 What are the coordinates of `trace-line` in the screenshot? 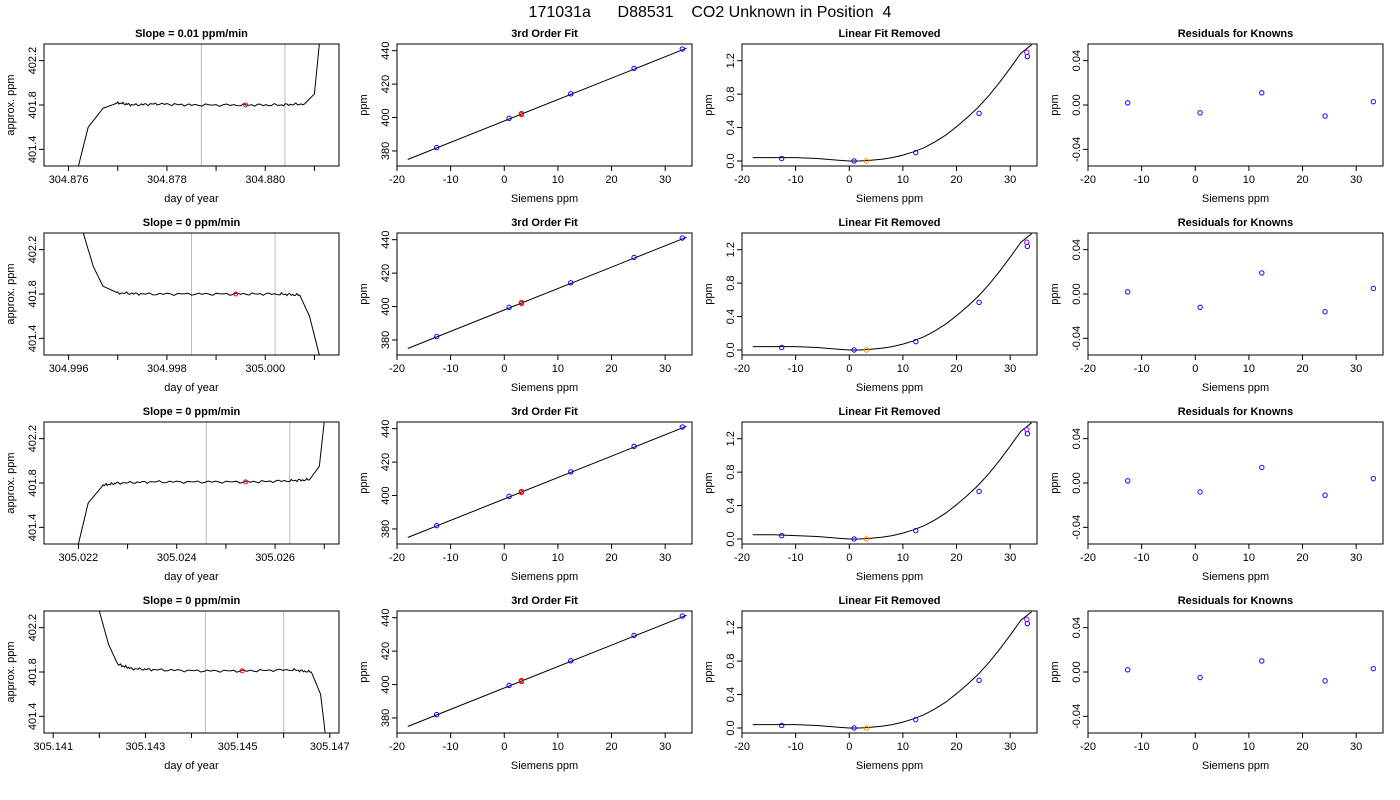 It's located at (201, 294).